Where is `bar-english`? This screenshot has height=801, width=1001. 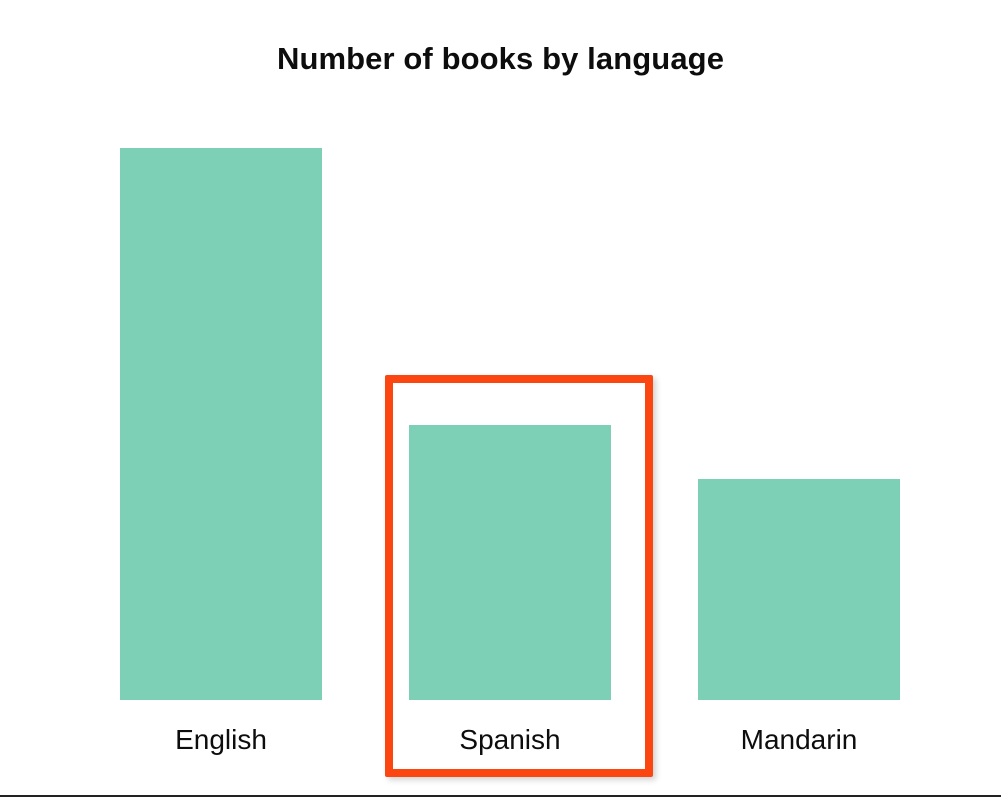 bar-english is located at coordinates (221, 424).